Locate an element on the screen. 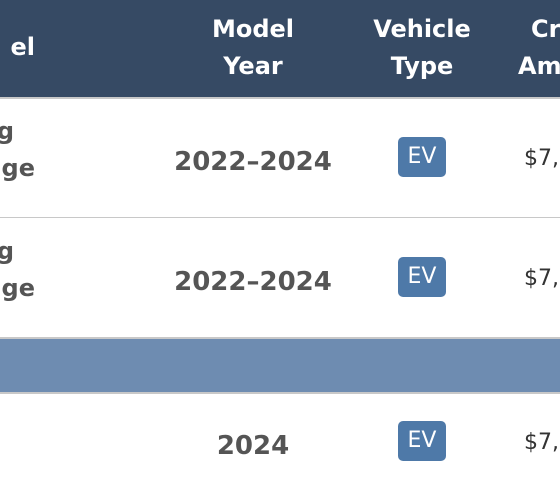 This screenshot has width=560, height=488. group-header-row is located at coordinates (280, 364).